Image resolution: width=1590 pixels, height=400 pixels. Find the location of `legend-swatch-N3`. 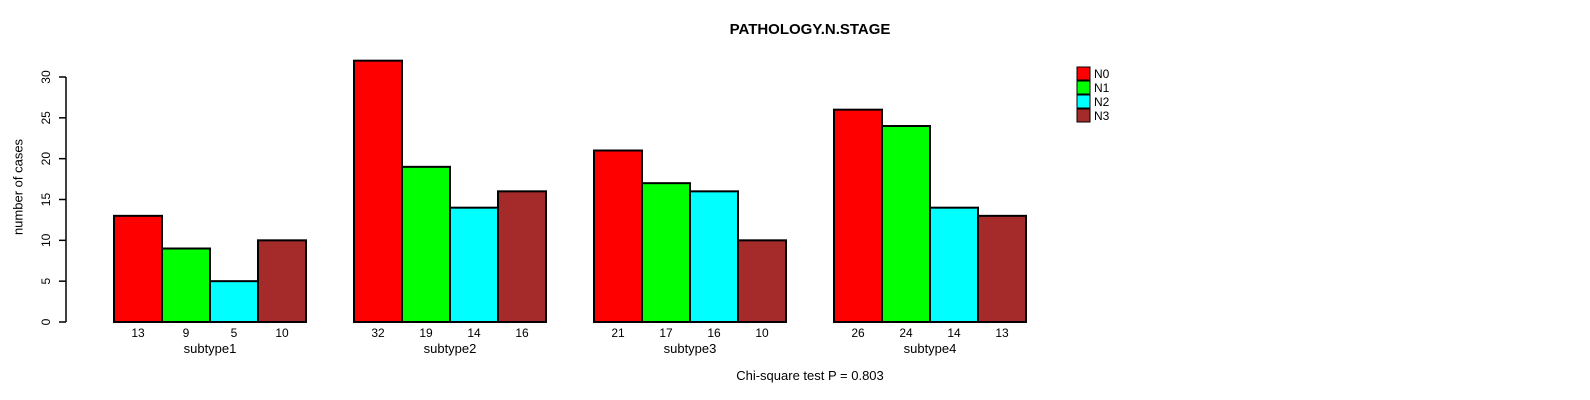

legend-swatch-N3 is located at coordinates (1083, 115).